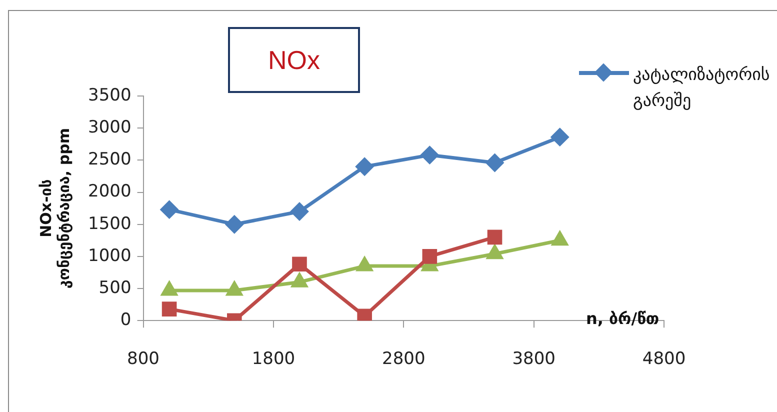 The image size is (777, 412). I want to click on x-tick-label: 800, so click(143, 359).